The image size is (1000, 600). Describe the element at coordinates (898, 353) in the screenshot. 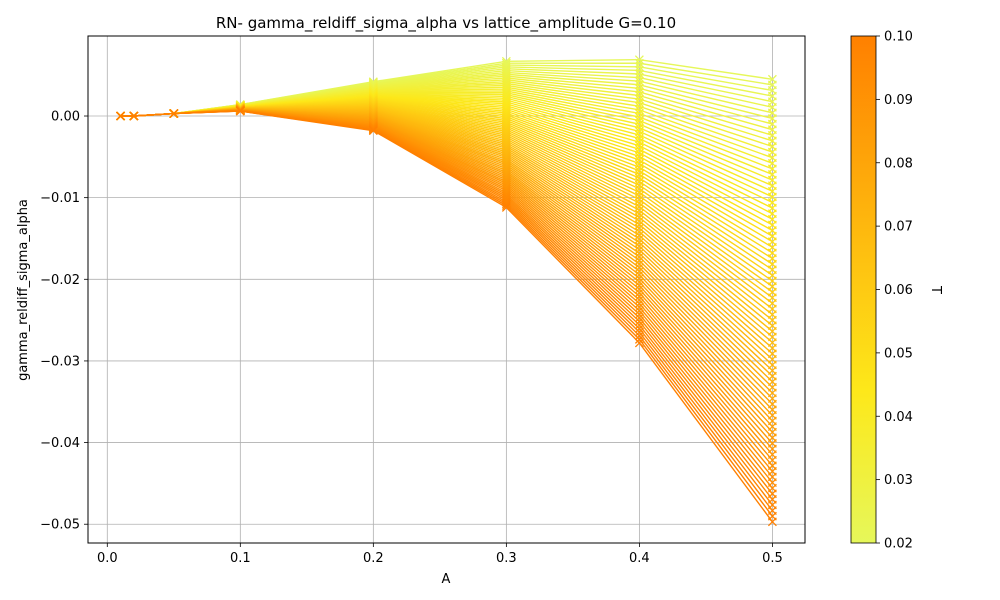

I see `colorbar-tick-label: 0.05` at that location.